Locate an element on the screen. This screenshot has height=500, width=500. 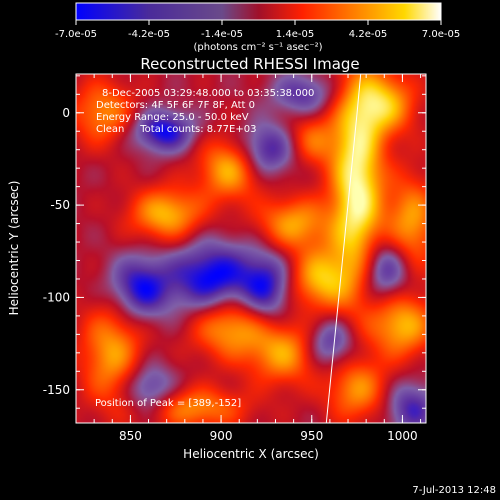
x-tick-label: 950 is located at coordinates (311, 436).